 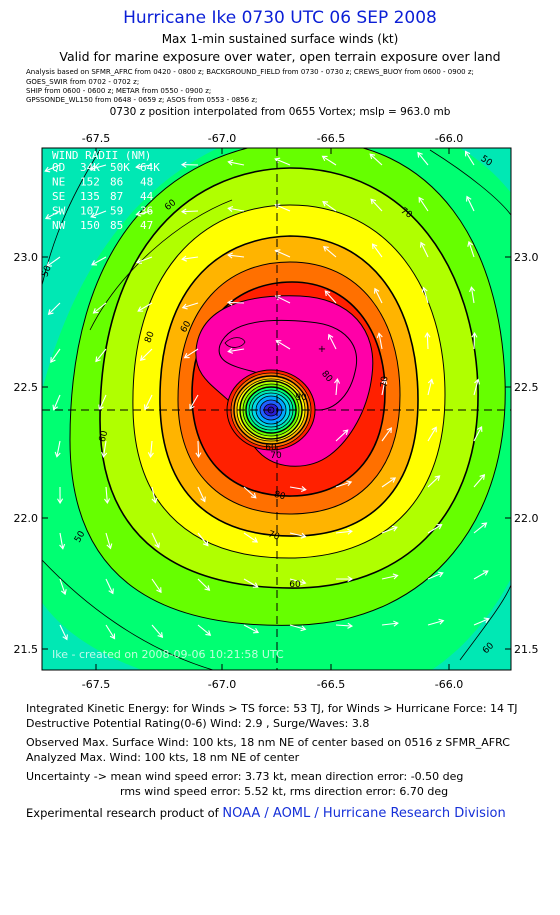 I want to click on lon-bottom-label: -66.5, so click(x=331, y=684).